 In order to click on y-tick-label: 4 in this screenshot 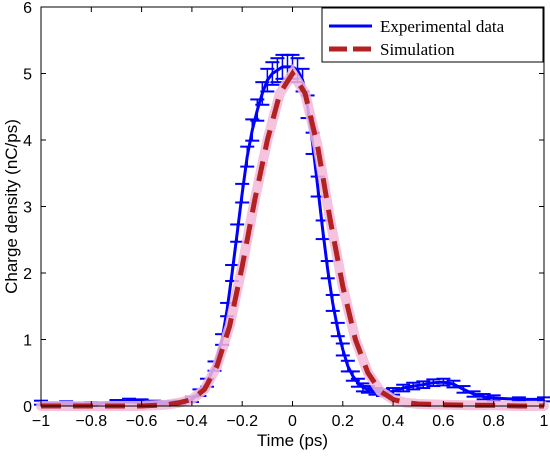, I will do `click(27, 141)`.